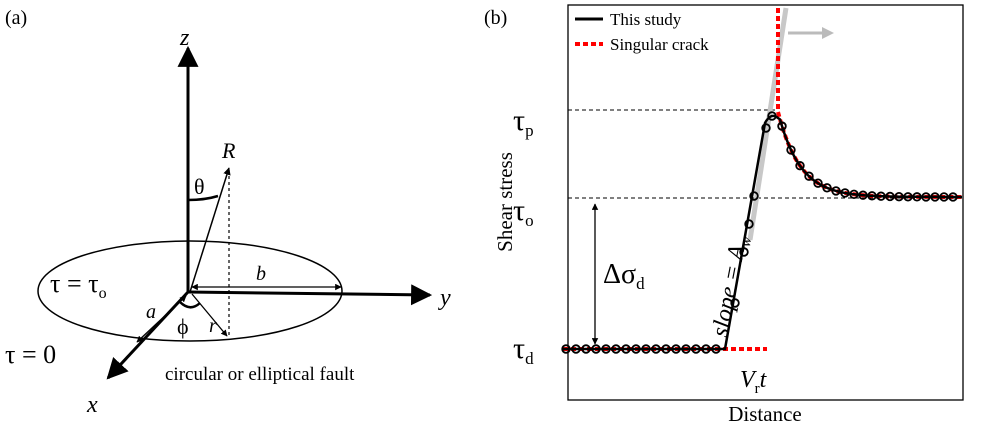  Describe the element at coordinates (190, 305) in the screenshot. I see `phi-arc` at that location.